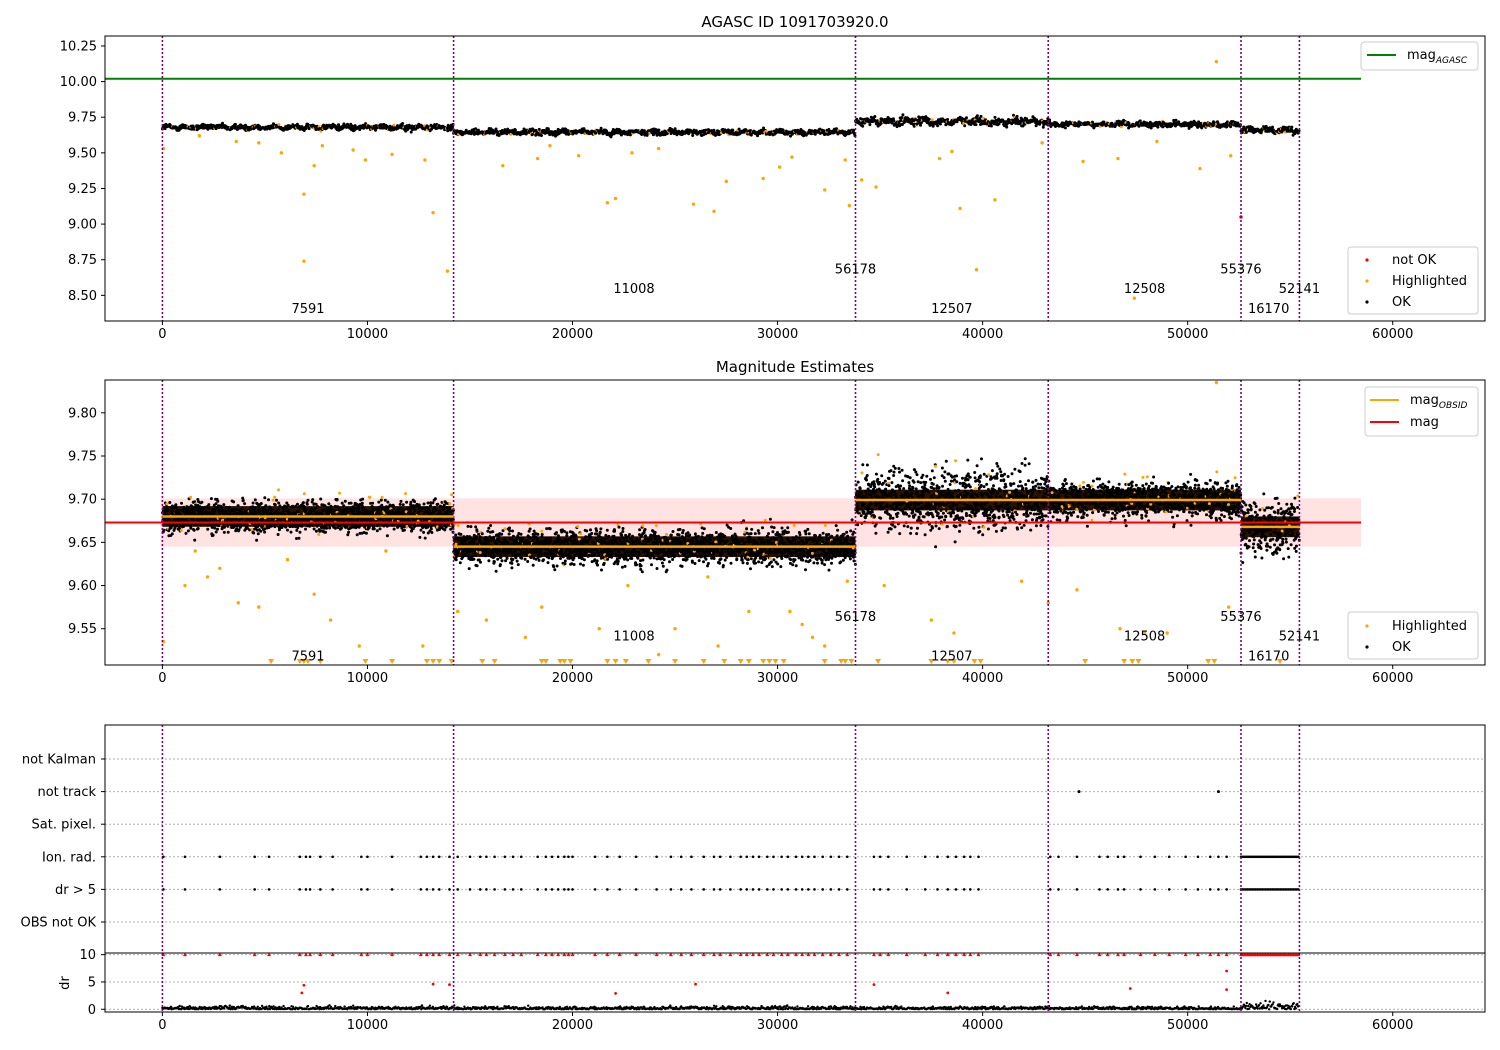  What do you see at coordinates (367, 334) in the screenshot?
I see `x-tick-label: 10000` at bounding box center [367, 334].